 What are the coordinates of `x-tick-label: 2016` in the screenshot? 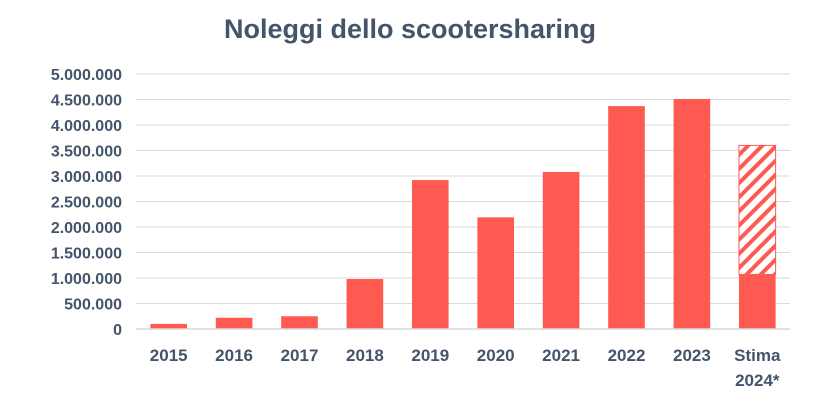 It's located at (234, 355).